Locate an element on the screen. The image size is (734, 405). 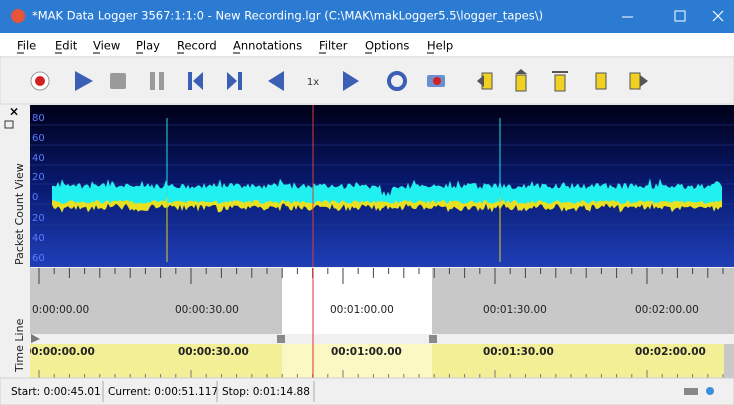
menu-item: Filter is located at coordinates (333, 46).